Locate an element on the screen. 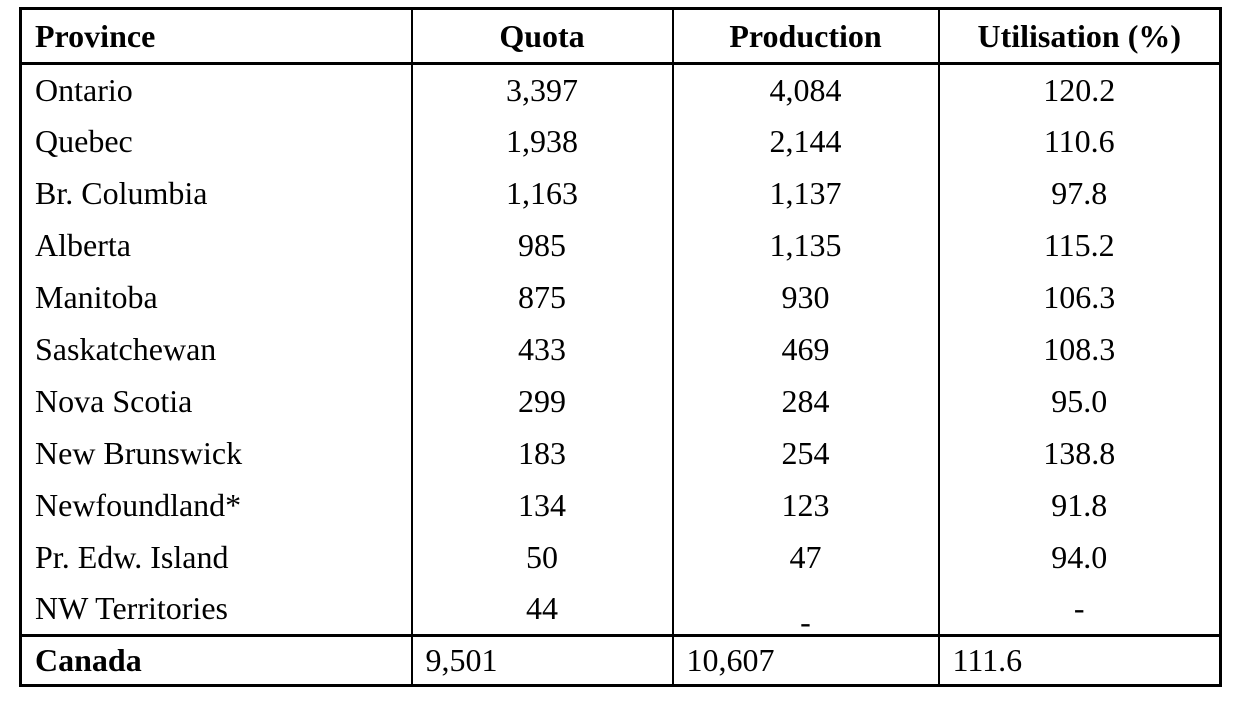 The height and width of the screenshot is (703, 1234). cell-production: - is located at coordinates (805, 609).